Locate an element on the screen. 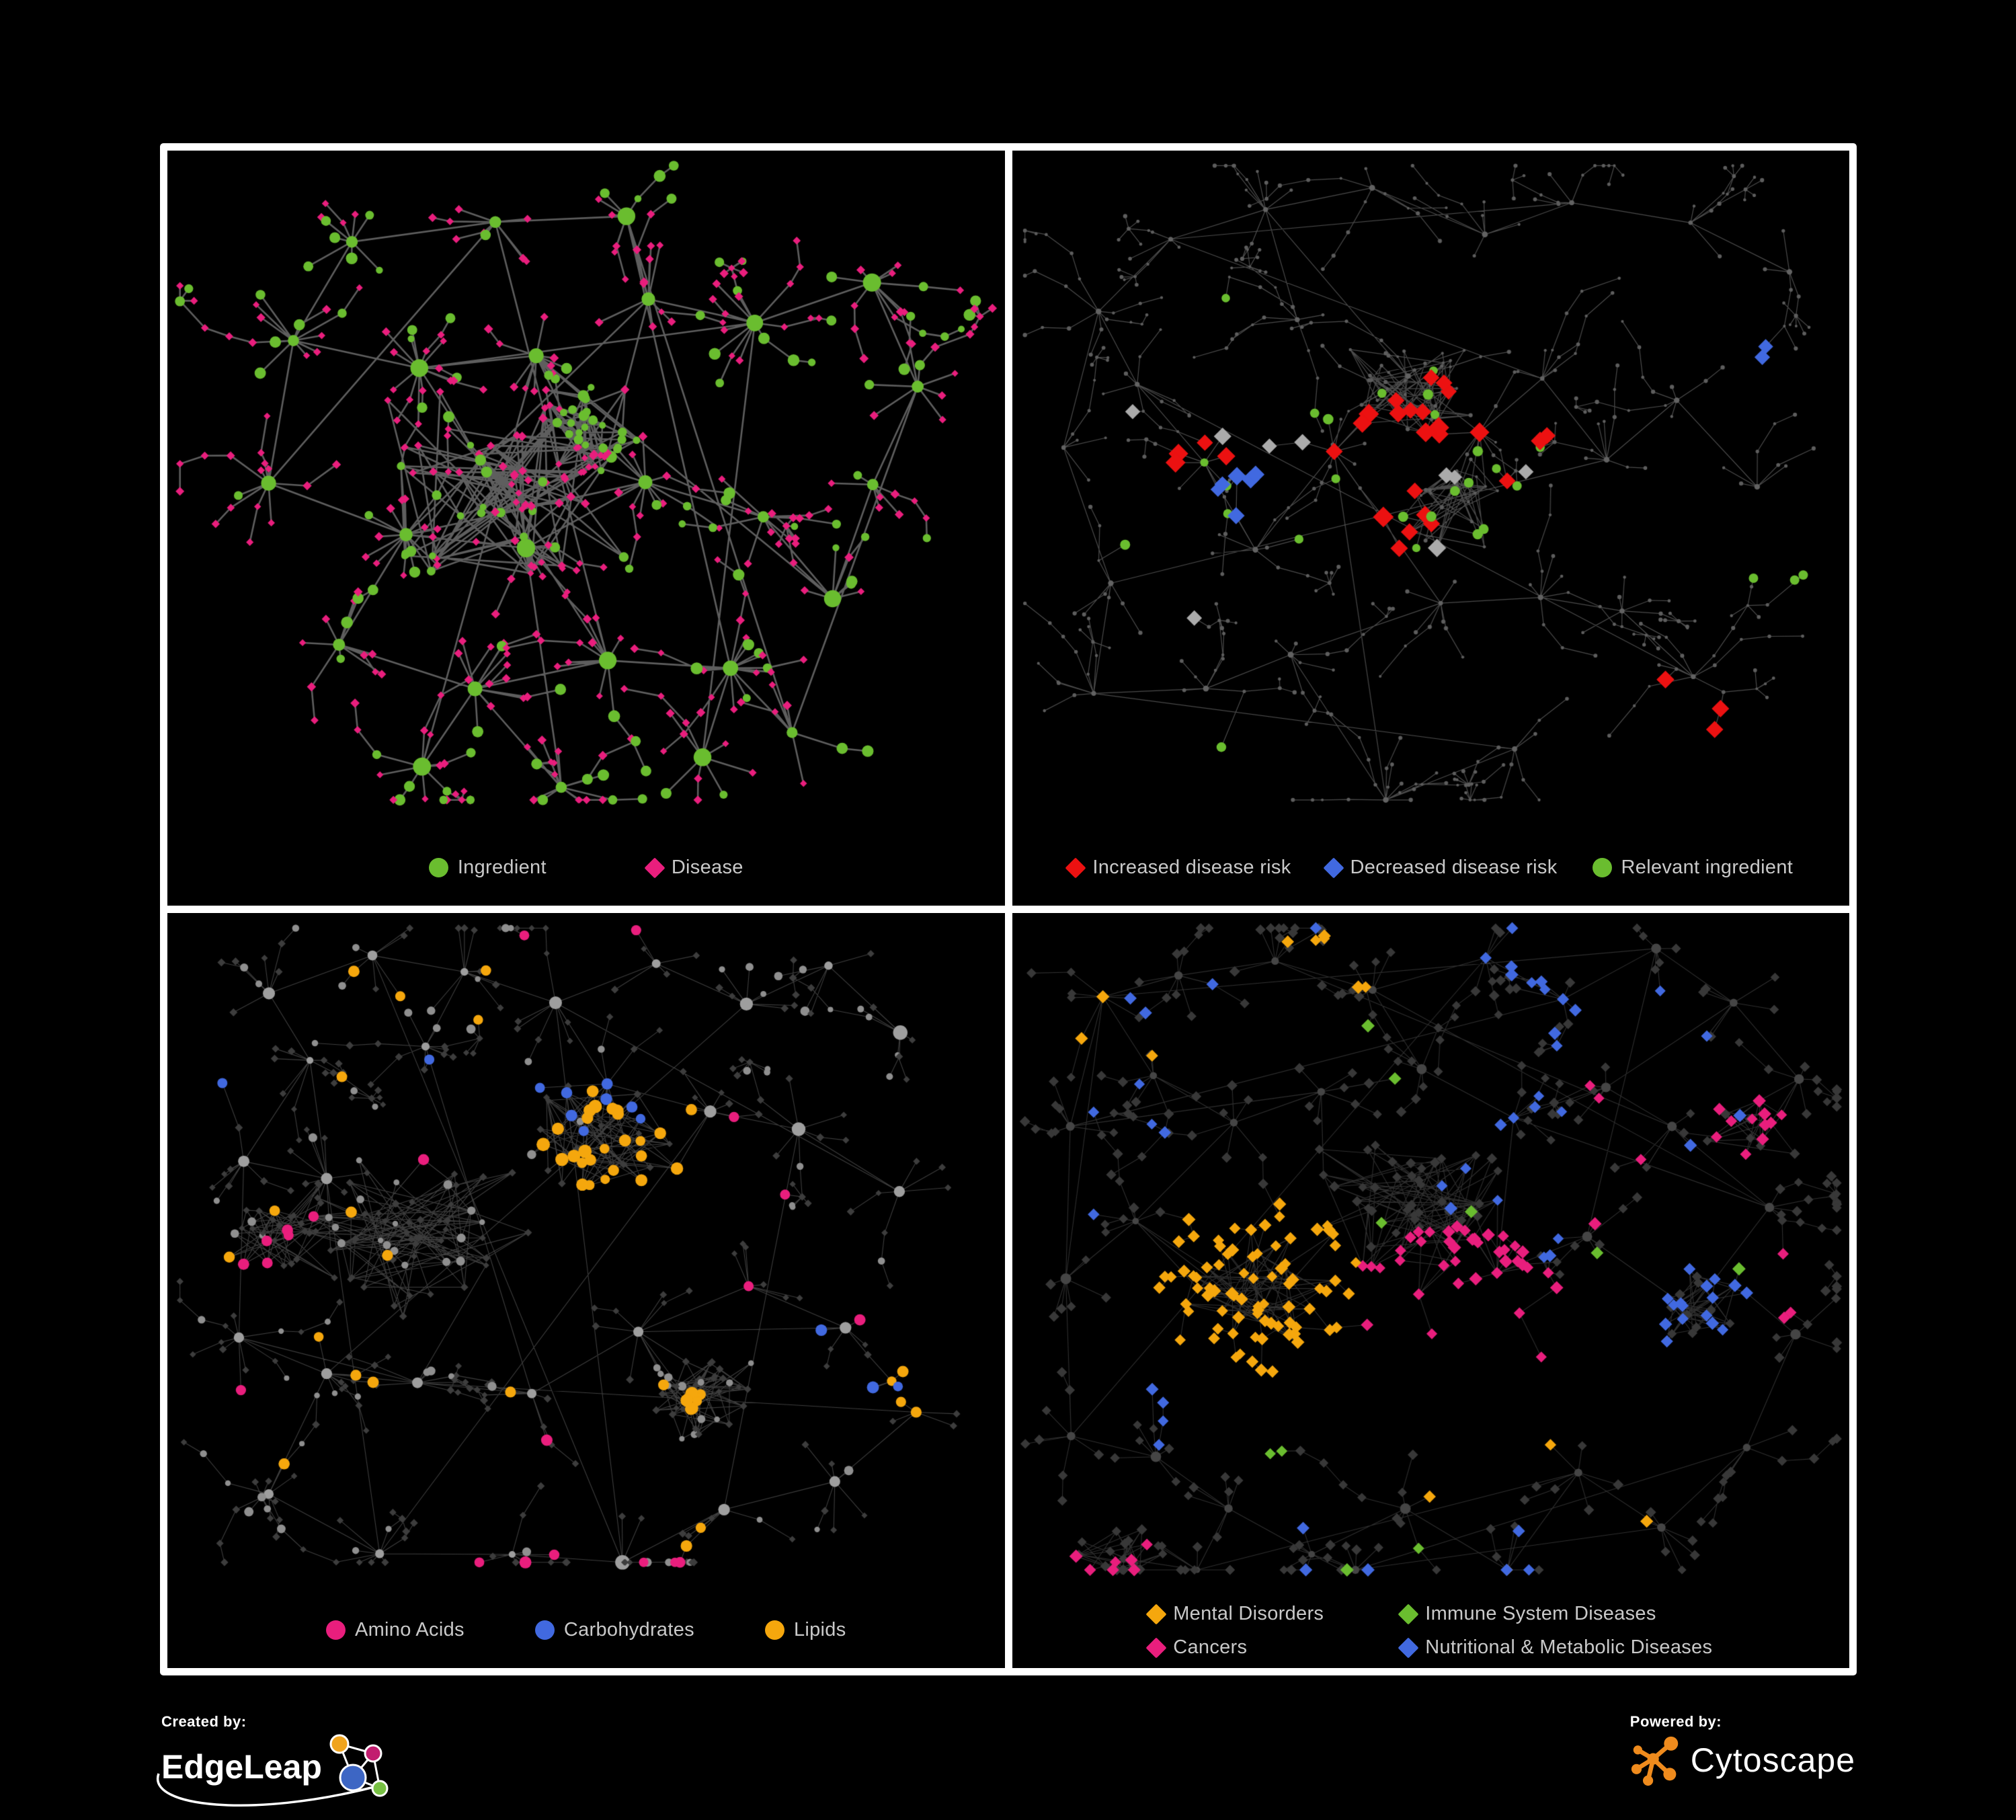 Image resolution: width=2016 pixels, height=1820 pixels. legend-compound-classes: Amino Acids Carbohydrates Lipids is located at coordinates (586, 1630).